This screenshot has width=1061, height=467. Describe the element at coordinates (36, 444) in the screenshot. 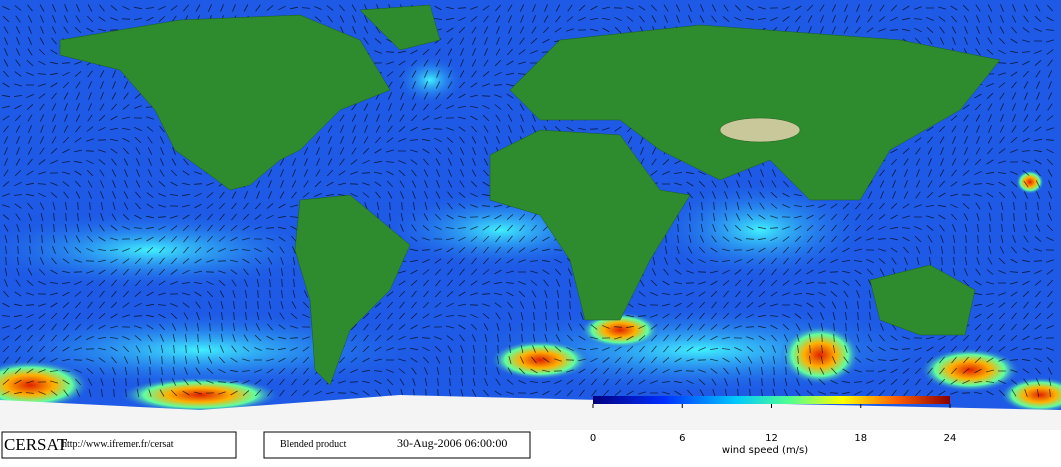

I see `logo: CERSAT` at that location.